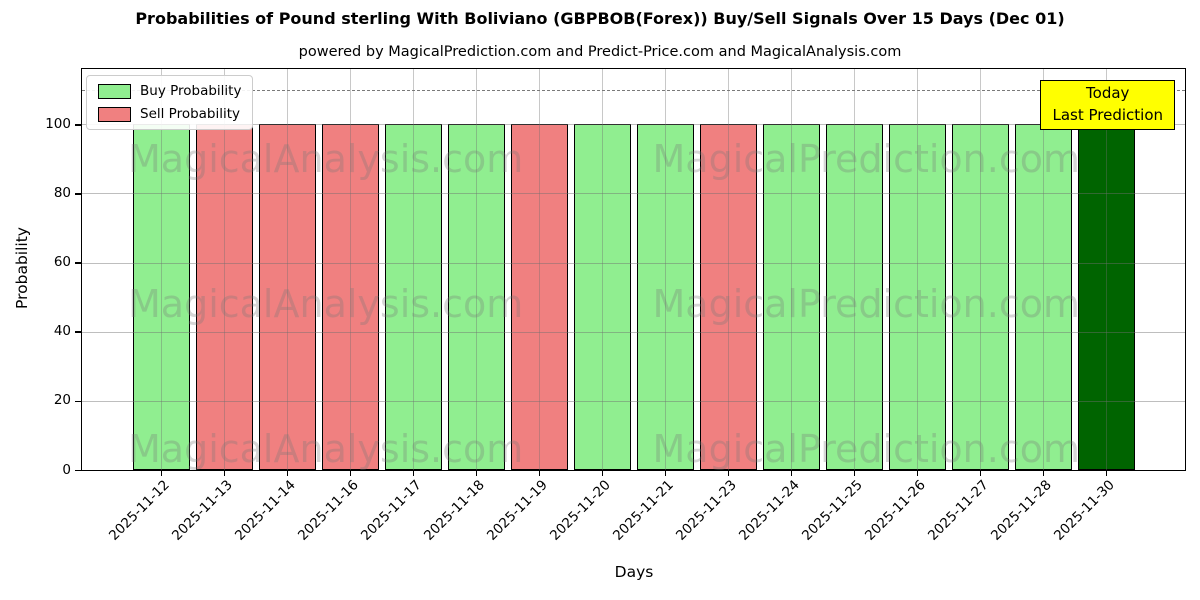 This screenshot has width=1200, height=600. What do you see at coordinates (391, 510) in the screenshot?
I see `x-tick-label-text: 2025-11-17` at bounding box center [391, 510].